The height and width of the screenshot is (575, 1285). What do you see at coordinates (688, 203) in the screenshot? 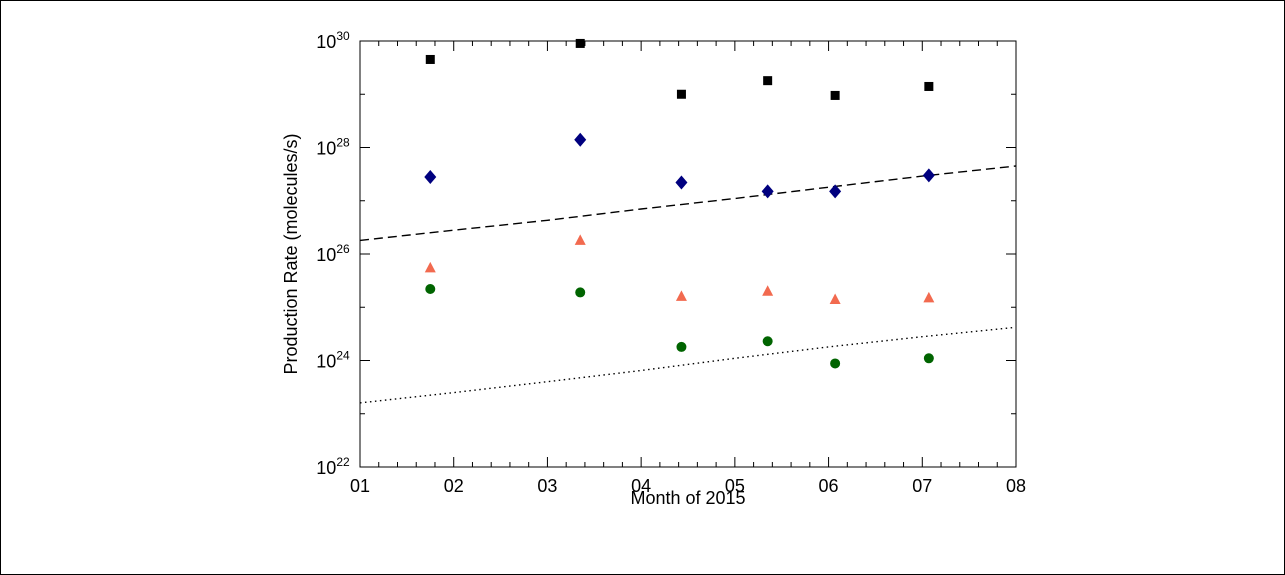
I see `dashed-model-curve` at bounding box center [688, 203].